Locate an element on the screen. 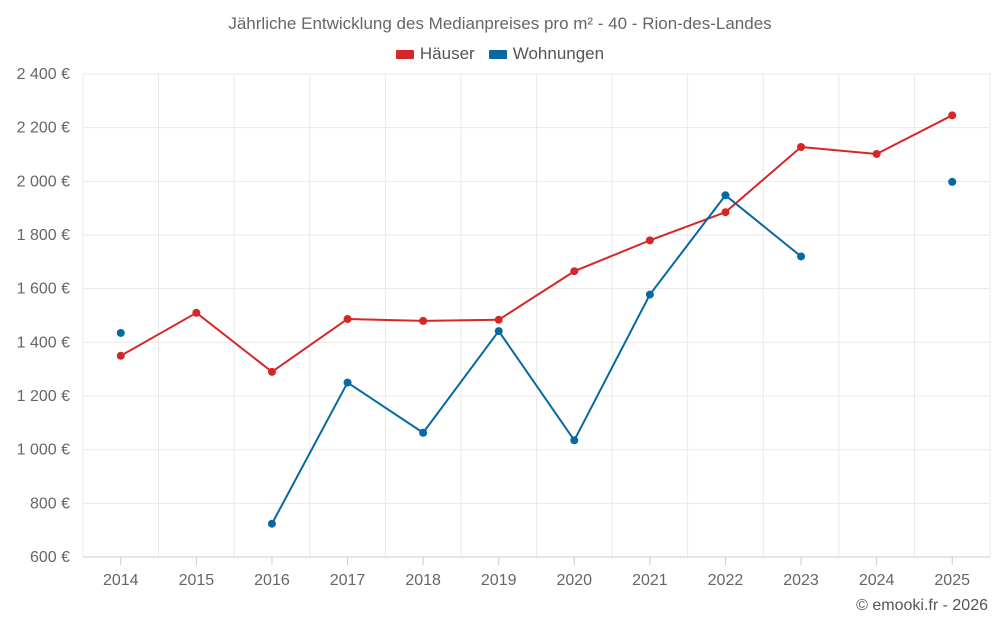  legend-swatch-haeuser is located at coordinates (404, 54).